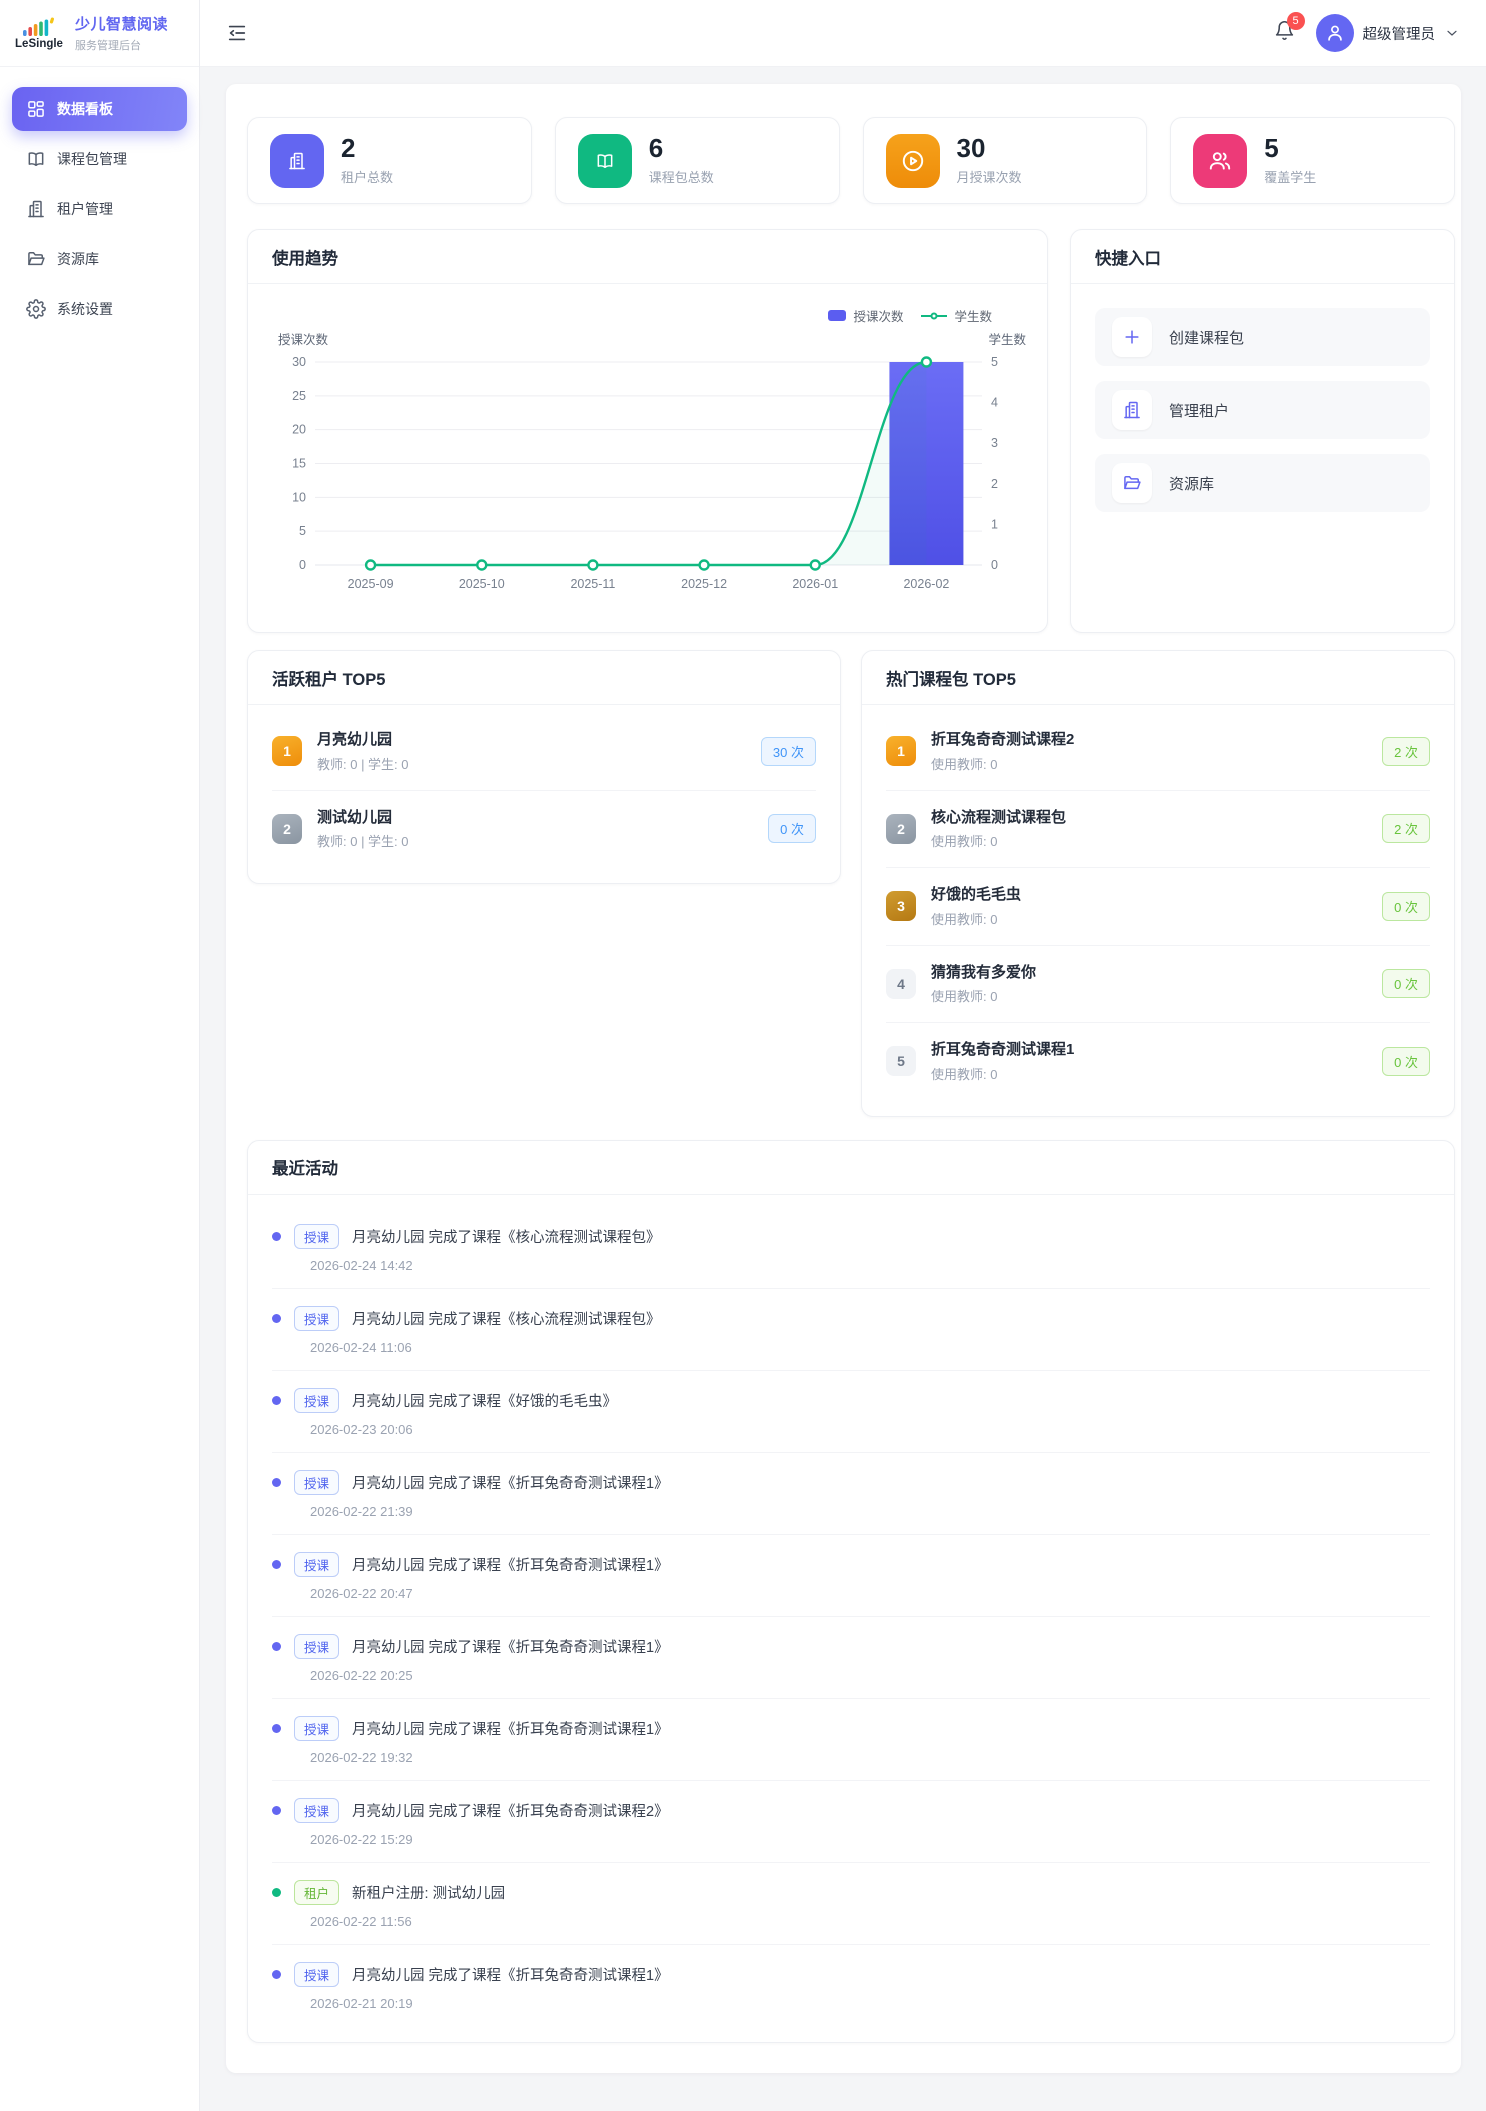 This screenshot has width=1486, height=2111. What do you see at coordinates (1262, 257) in the screenshot?
I see `quick-entry-header: 快捷入口` at bounding box center [1262, 257].